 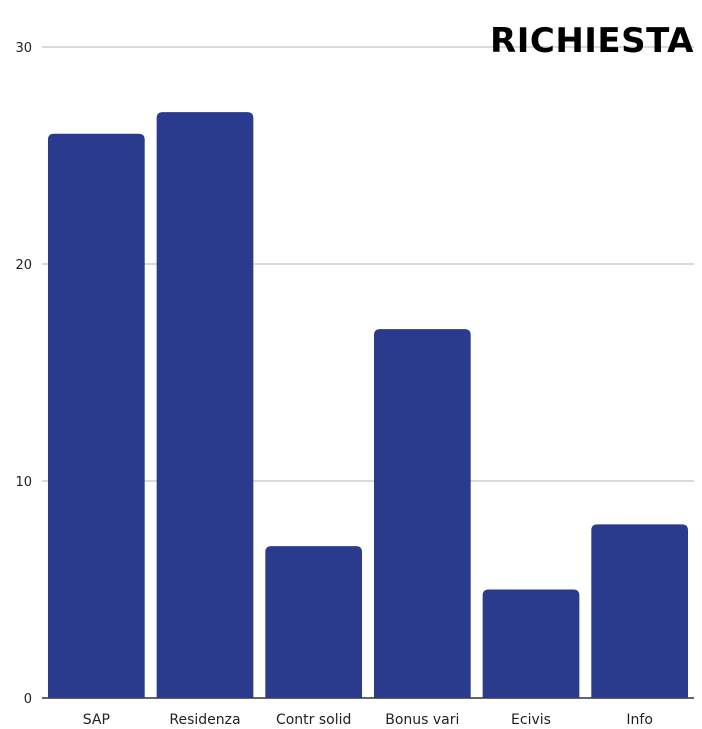 I want to click on x-tick-label: Info, so click(x=639, y=720).